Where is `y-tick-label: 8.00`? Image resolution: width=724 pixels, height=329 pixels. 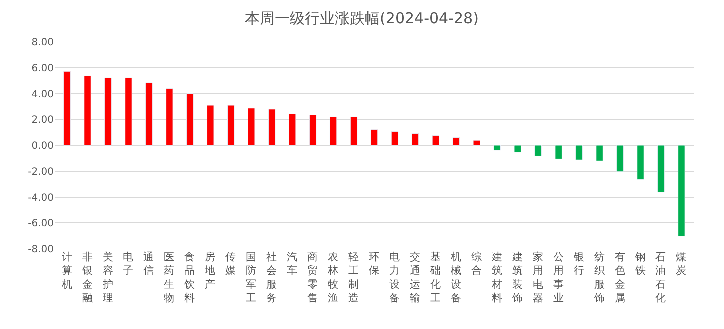
y-tick-label: 8.00 is located at coordinates (43, 43).